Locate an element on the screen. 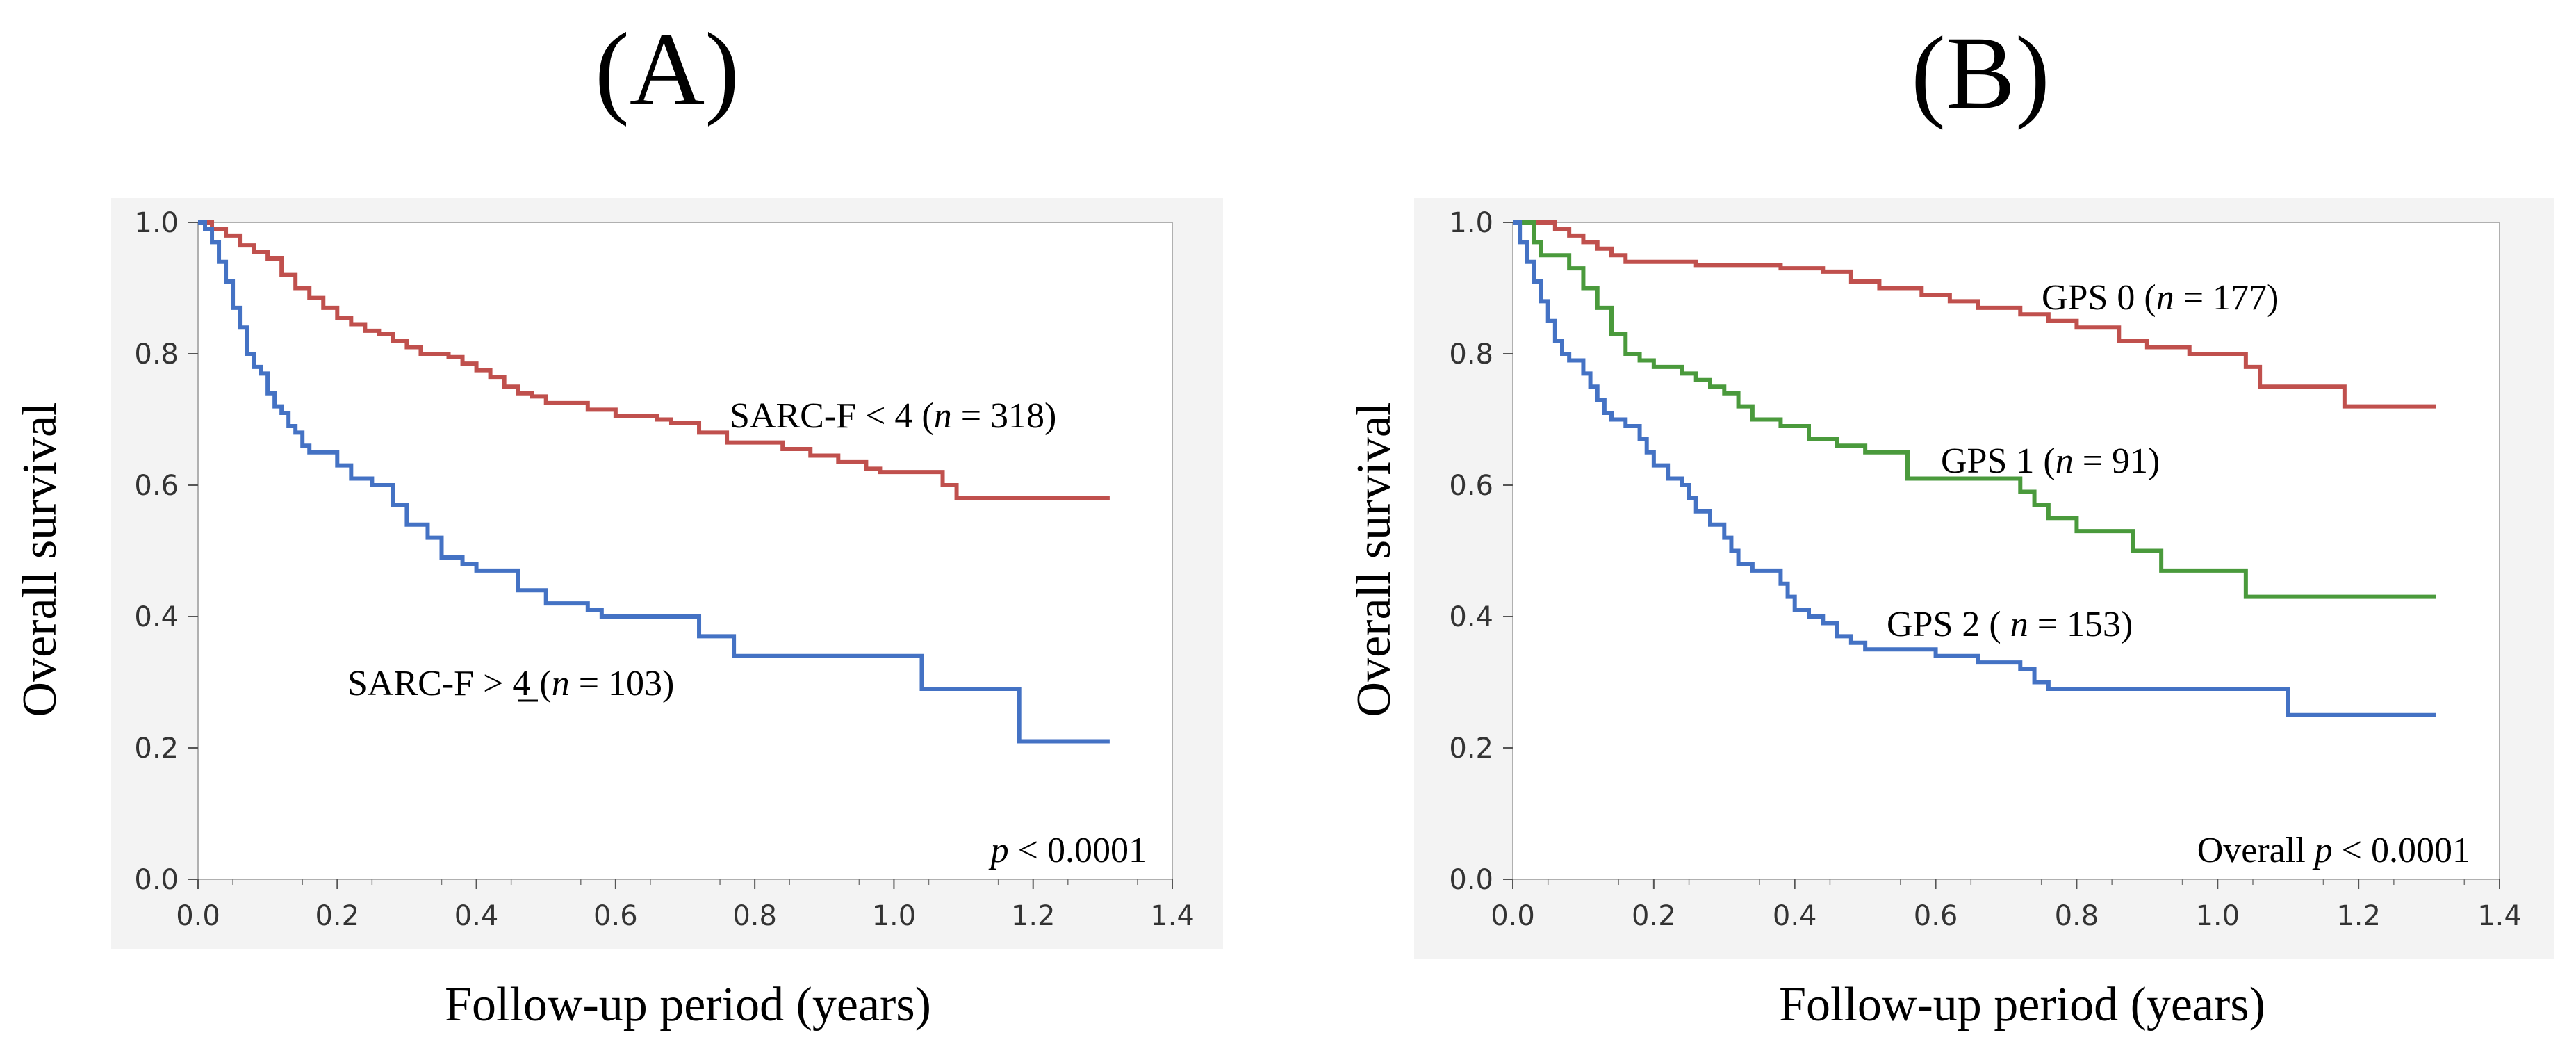 The height and width of the screenshot is (1060, 2576). label-part: GPS 2 ( is located at coordinates (1948, 624).